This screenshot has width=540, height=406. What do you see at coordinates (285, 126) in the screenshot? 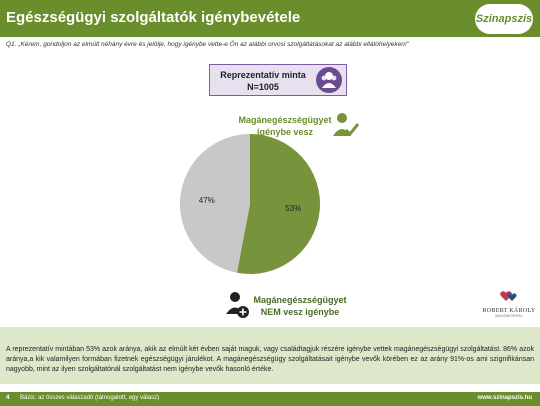
I see `label-private-uses: Magánegészségügyet igénybe vesz` at bounding box center [285, 126].